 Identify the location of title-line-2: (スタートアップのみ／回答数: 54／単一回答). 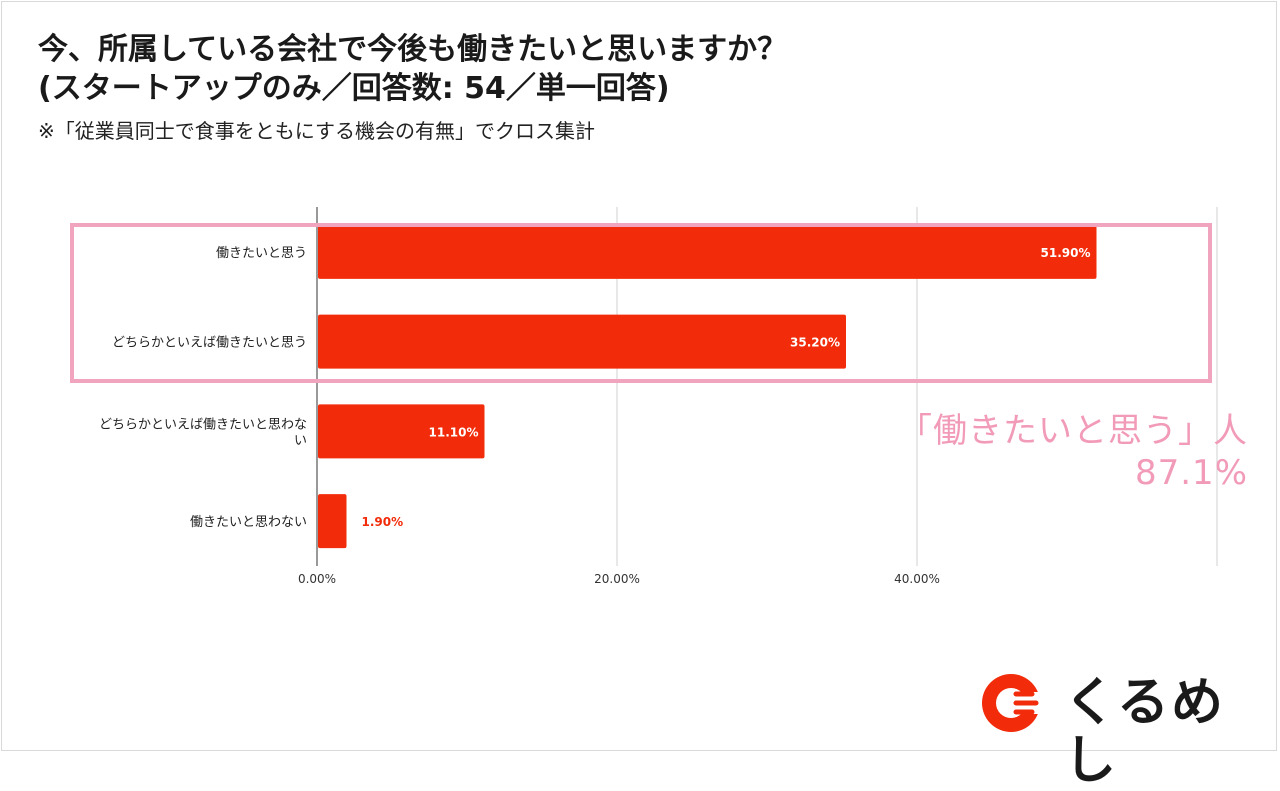
(354, 88).